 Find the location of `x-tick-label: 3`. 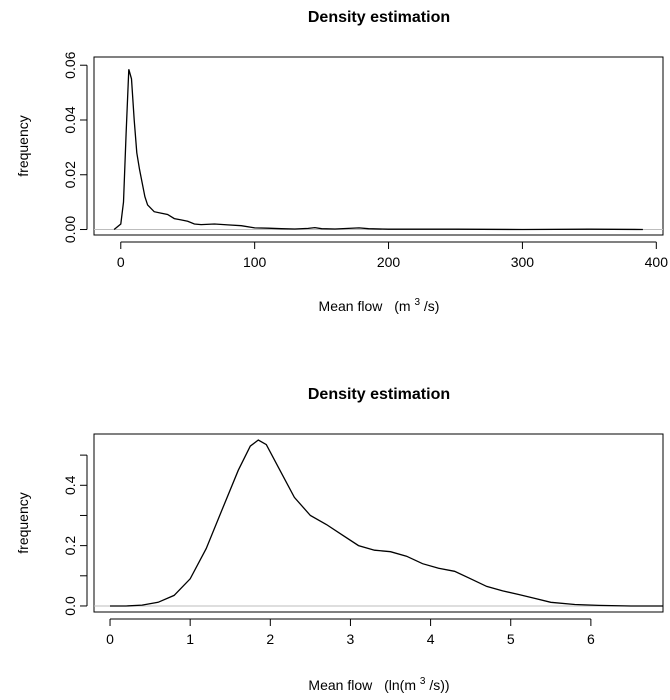

x-tick-label: 3 is located at coordinates (351, 639).